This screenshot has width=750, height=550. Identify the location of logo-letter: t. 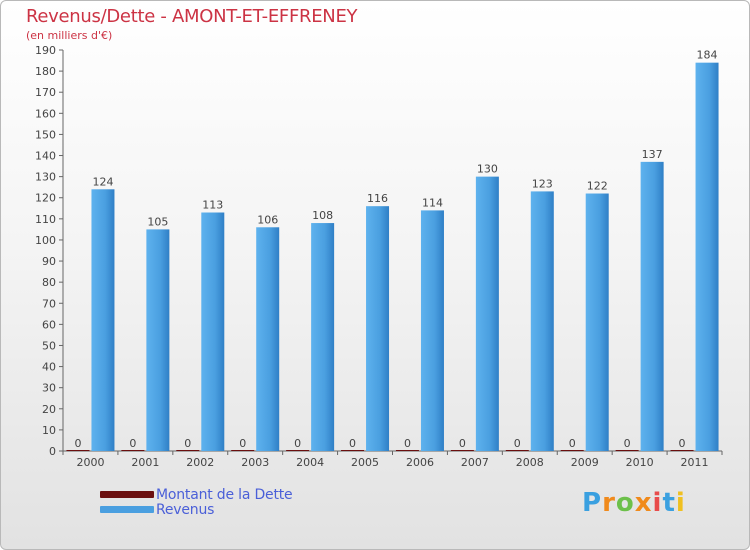
(669, 503).